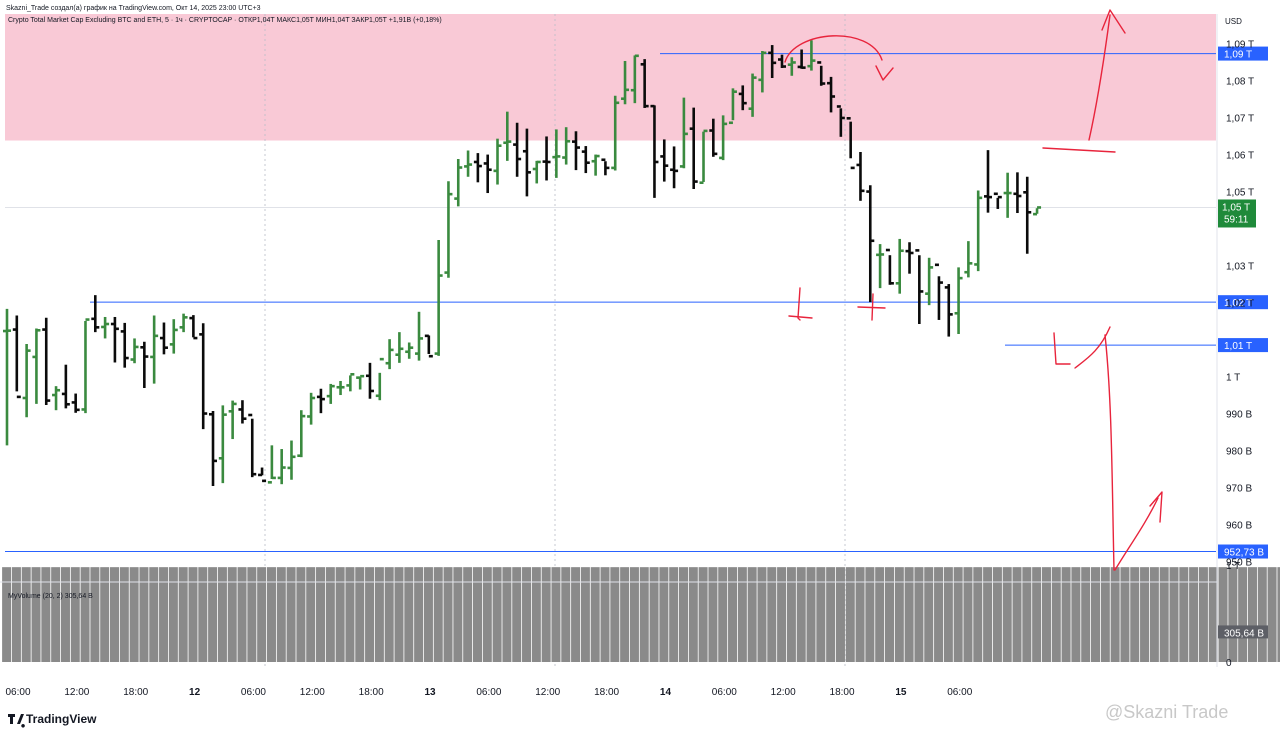 Image resolution: width=1280 pixels, height=735 pixels. I want to click on annotation-arc-tip, so click(884, 73).